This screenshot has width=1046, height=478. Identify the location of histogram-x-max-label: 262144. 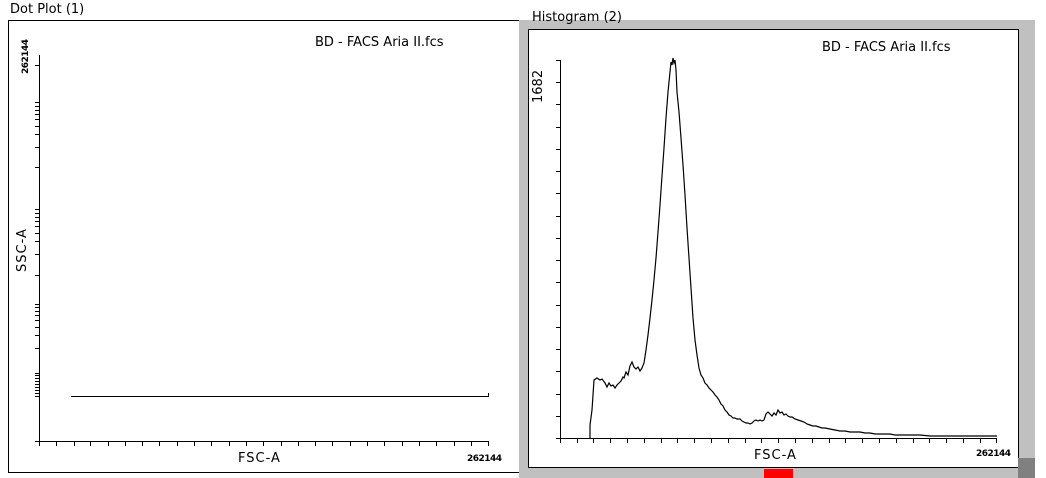
(993, 454).